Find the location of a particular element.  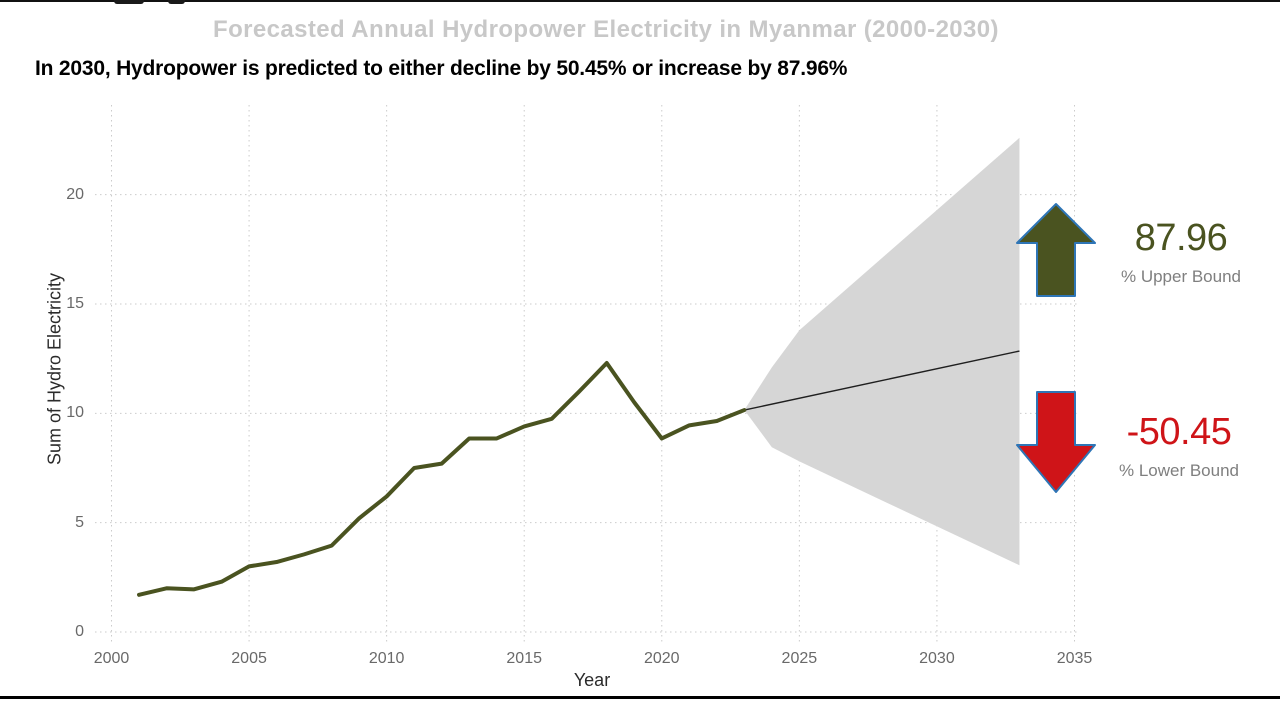

lower-bound-label: % Lower Bound is located at coordinates (1179, 470).